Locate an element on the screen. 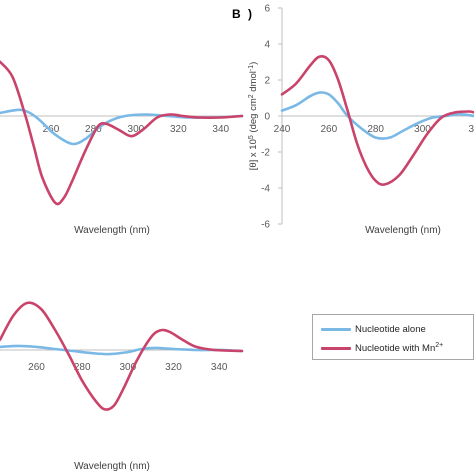 Image resolution: width=474 pixels, height=474 pixels. legend-label-alone: Nucleotide alone is located at coordinates (390, 329).